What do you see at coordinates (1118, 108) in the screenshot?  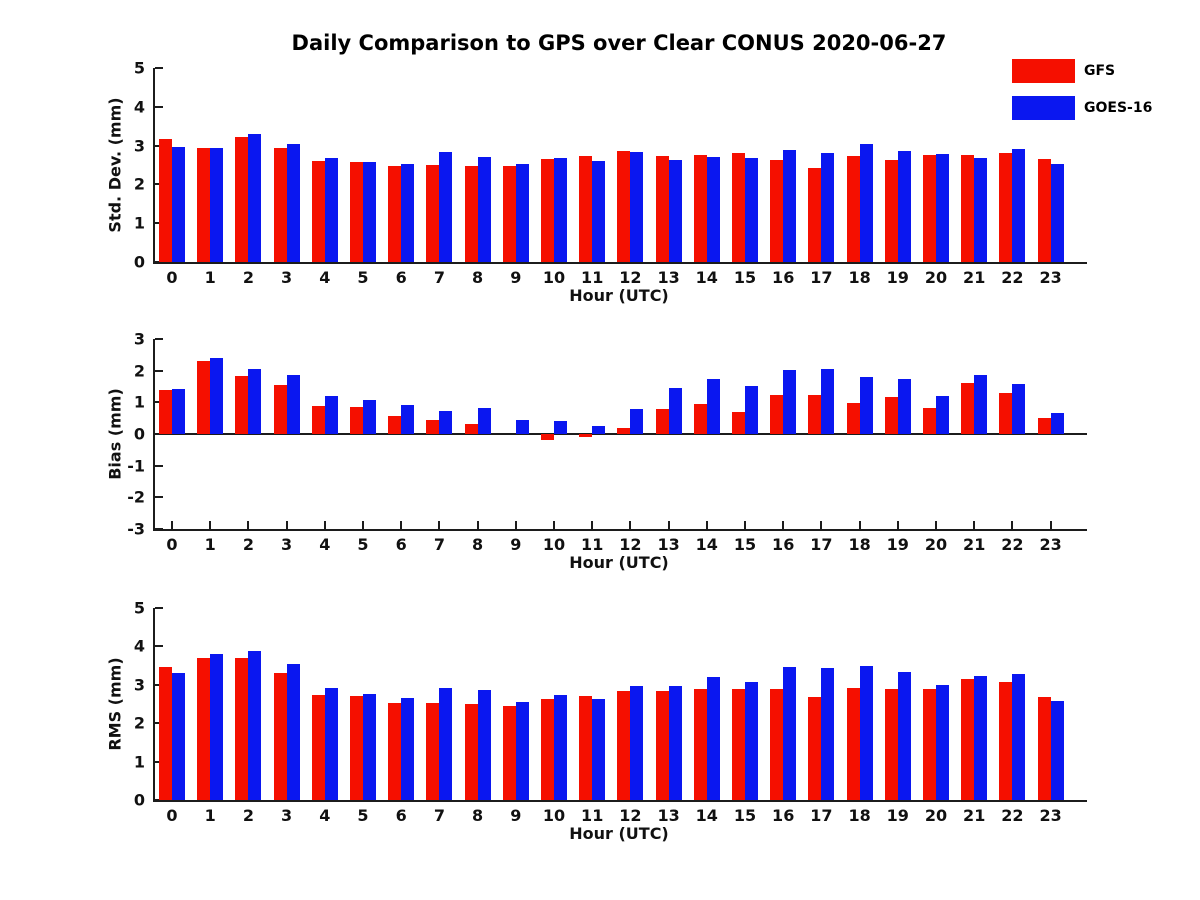 I see `legend-label-goes16: GOES-16` at bounding box center [1118, 108].